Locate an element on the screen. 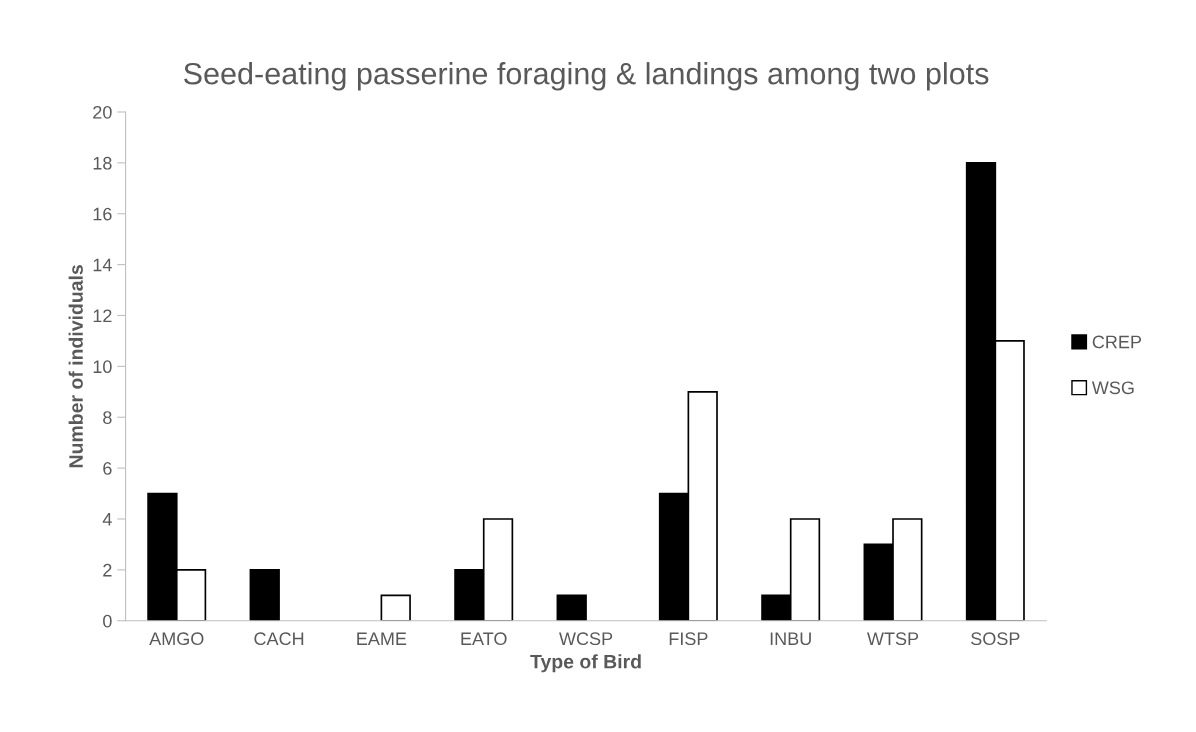  y-tick-label: 12 is located at coordinates (102, 316).